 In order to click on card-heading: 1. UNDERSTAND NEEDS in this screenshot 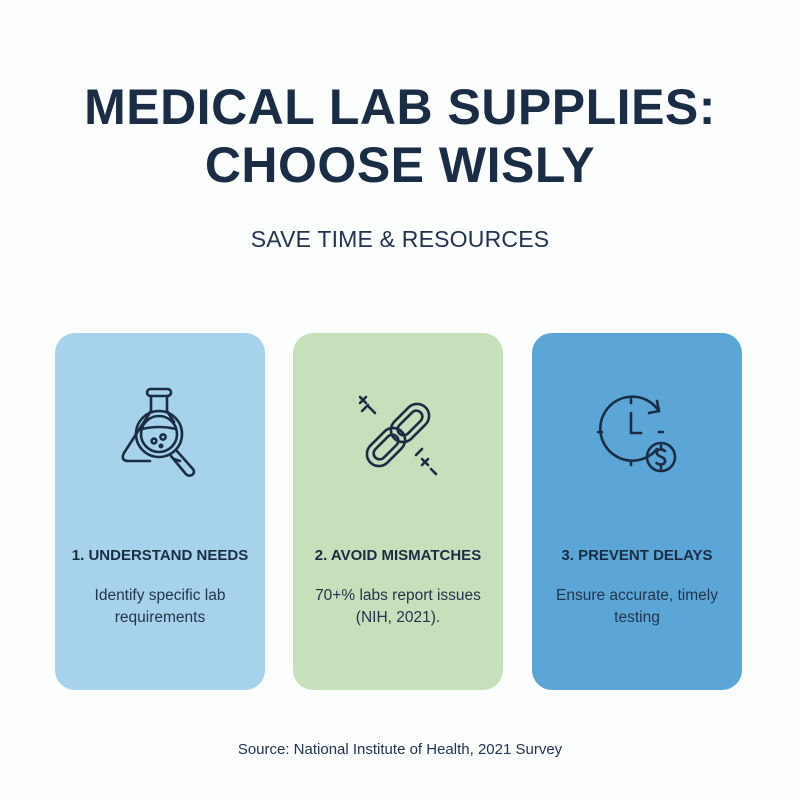, I will do `click(160, 555)`.